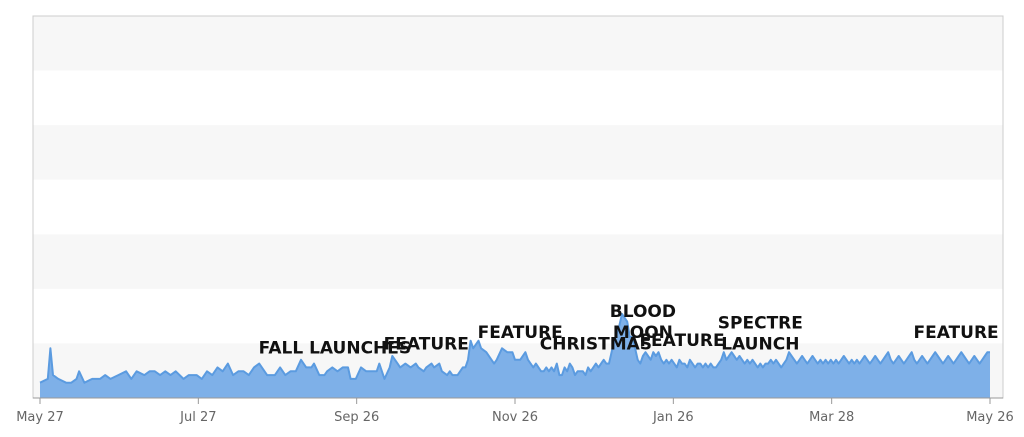 Image resolution: width=1024 pixels, height=437 pixels. What do you see at coordinates (356, 417) in the screenshot?
I see `x-tick-label: Sep 26` at bounding box center [356, 417].